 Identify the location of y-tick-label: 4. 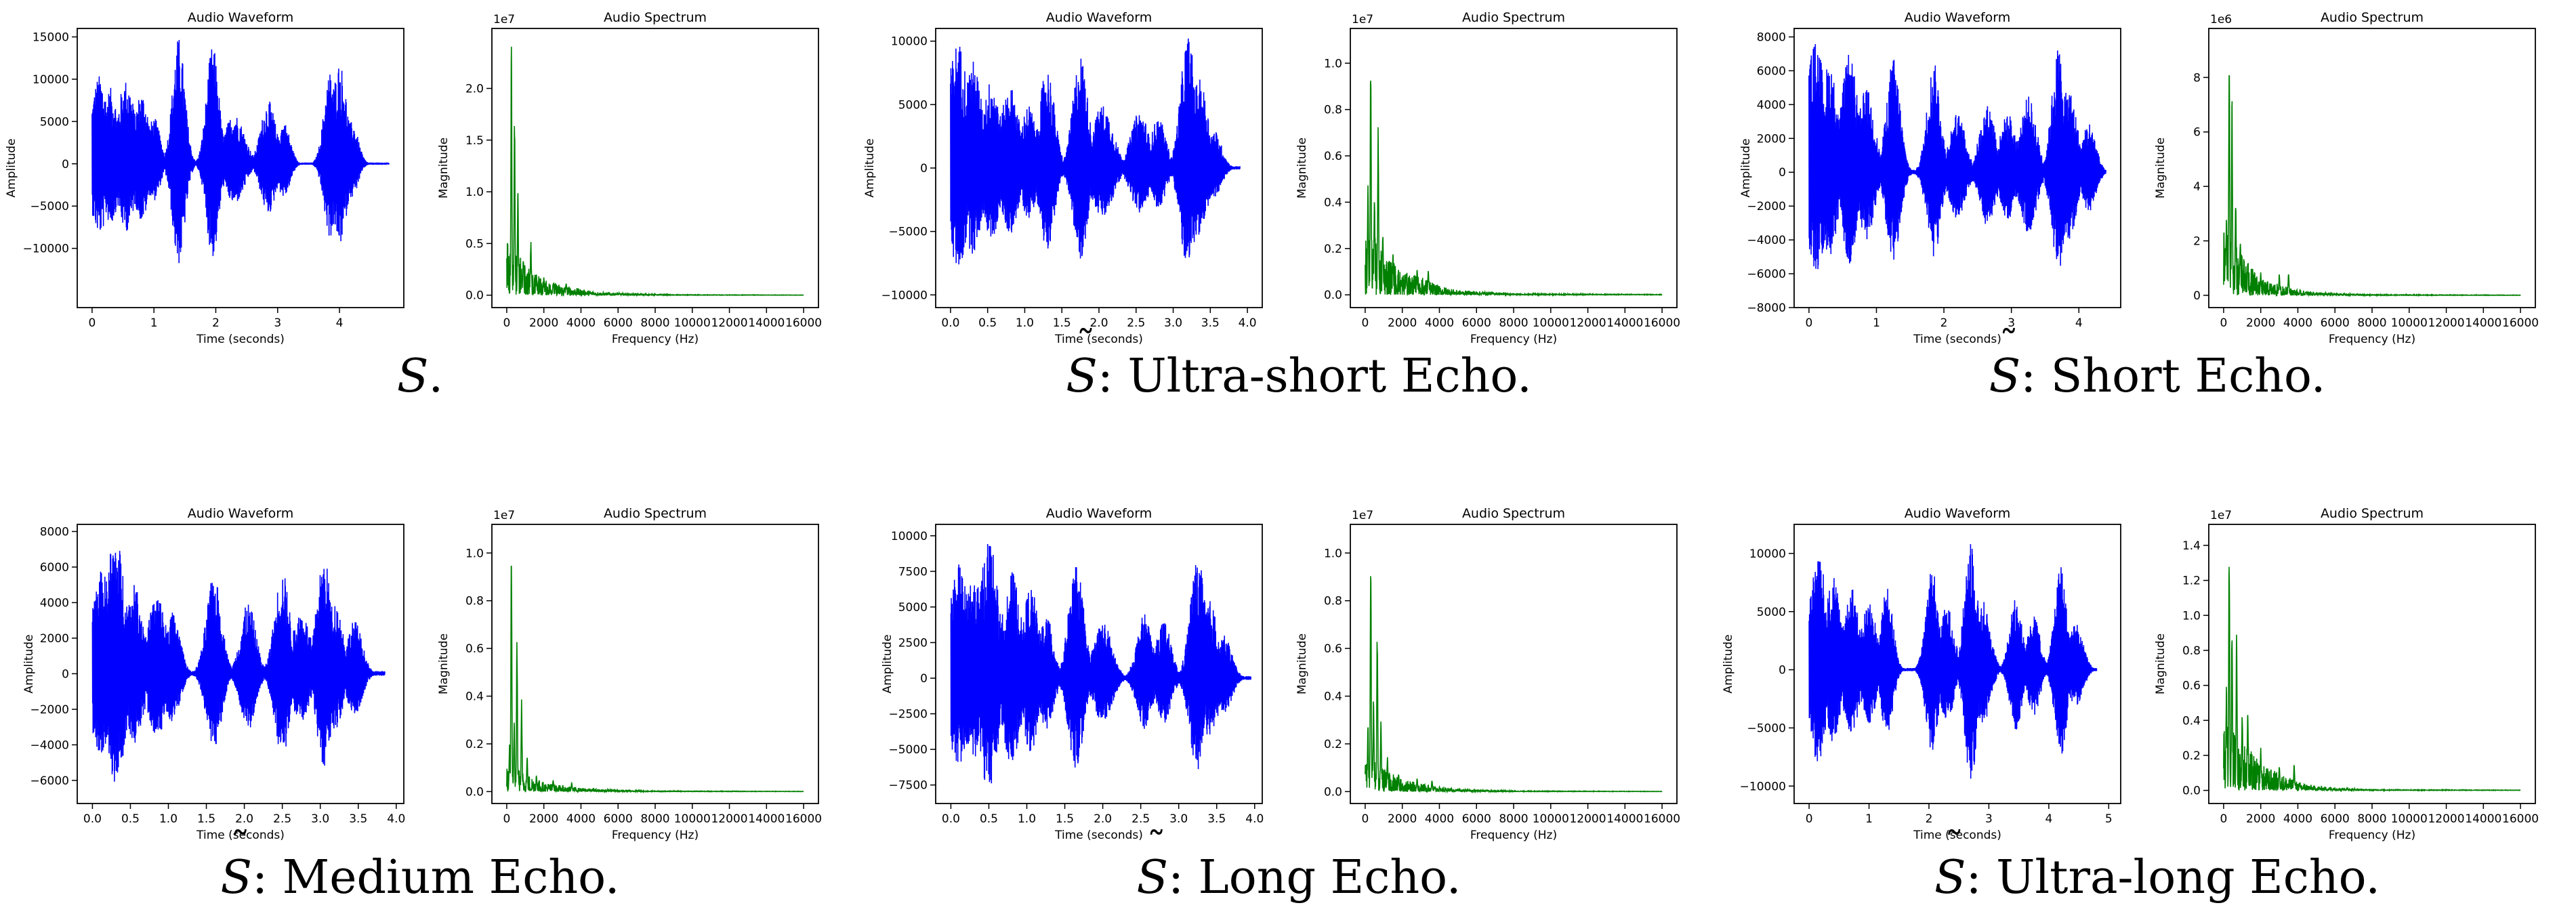
(2197, 187).